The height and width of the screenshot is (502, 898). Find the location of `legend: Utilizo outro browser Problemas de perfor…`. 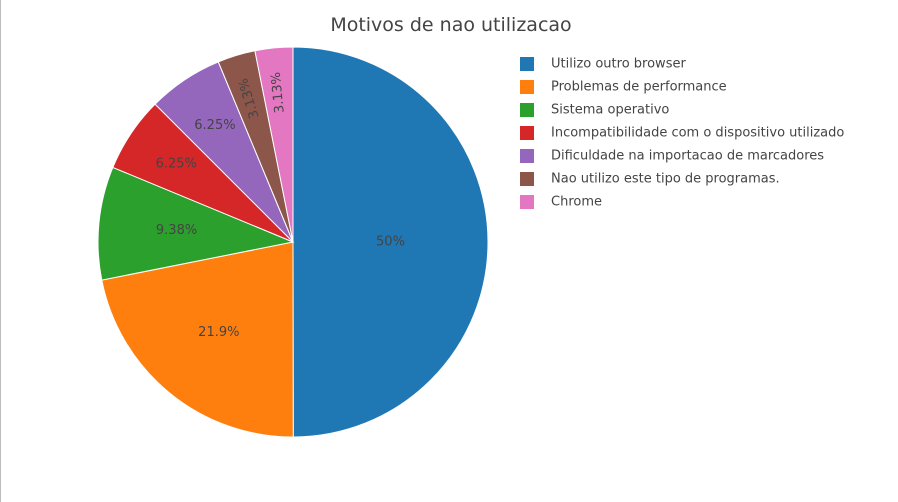

legend: Utilizo outro browser Problemas de perfor… is located at coordinates (682, 133).